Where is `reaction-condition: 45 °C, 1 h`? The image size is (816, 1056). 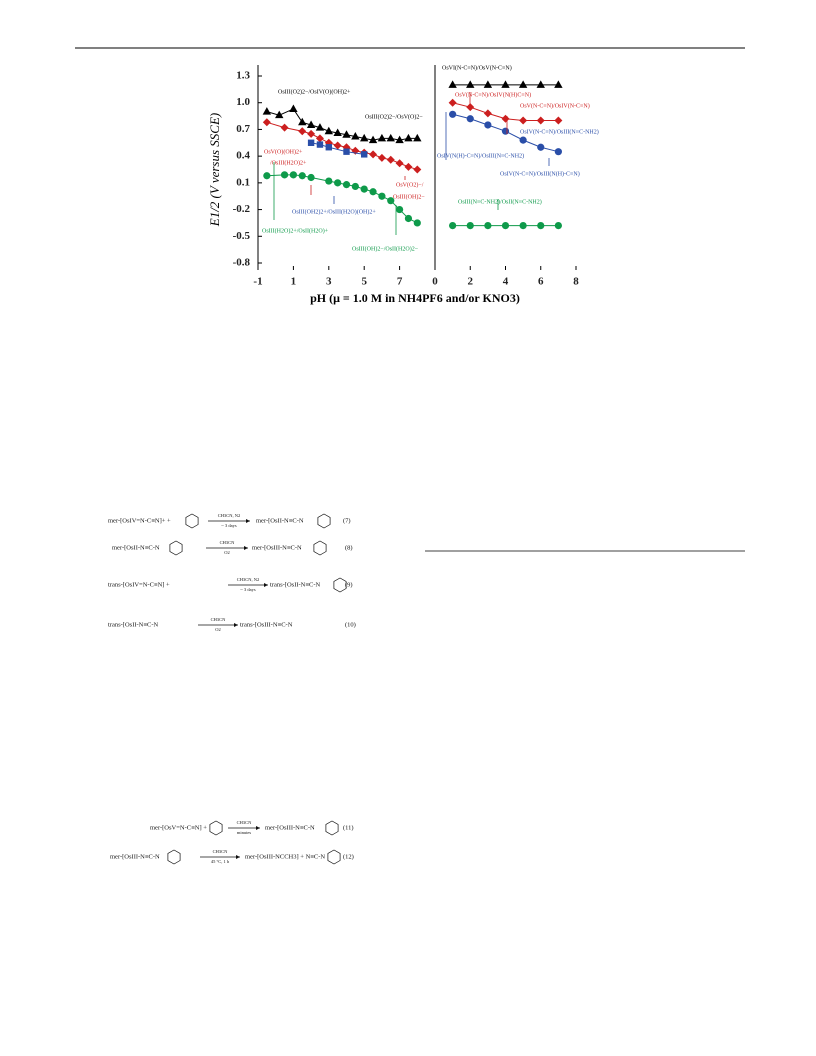 reaction-condition: 45 °C, 1 h is located at coordinates (220, 862).